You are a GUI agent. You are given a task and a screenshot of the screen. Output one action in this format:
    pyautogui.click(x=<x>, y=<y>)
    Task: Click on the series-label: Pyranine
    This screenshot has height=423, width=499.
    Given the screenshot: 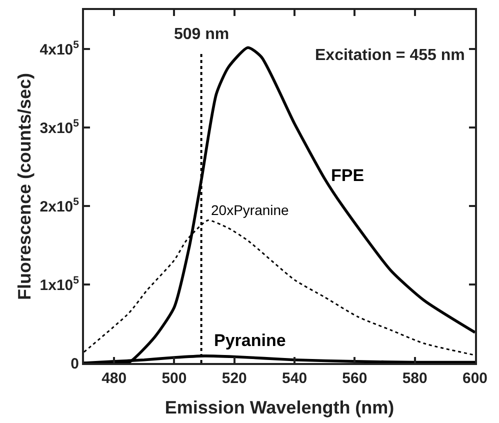 What is the action you would take?
    pyautogui.click(x=250, y=340)
    